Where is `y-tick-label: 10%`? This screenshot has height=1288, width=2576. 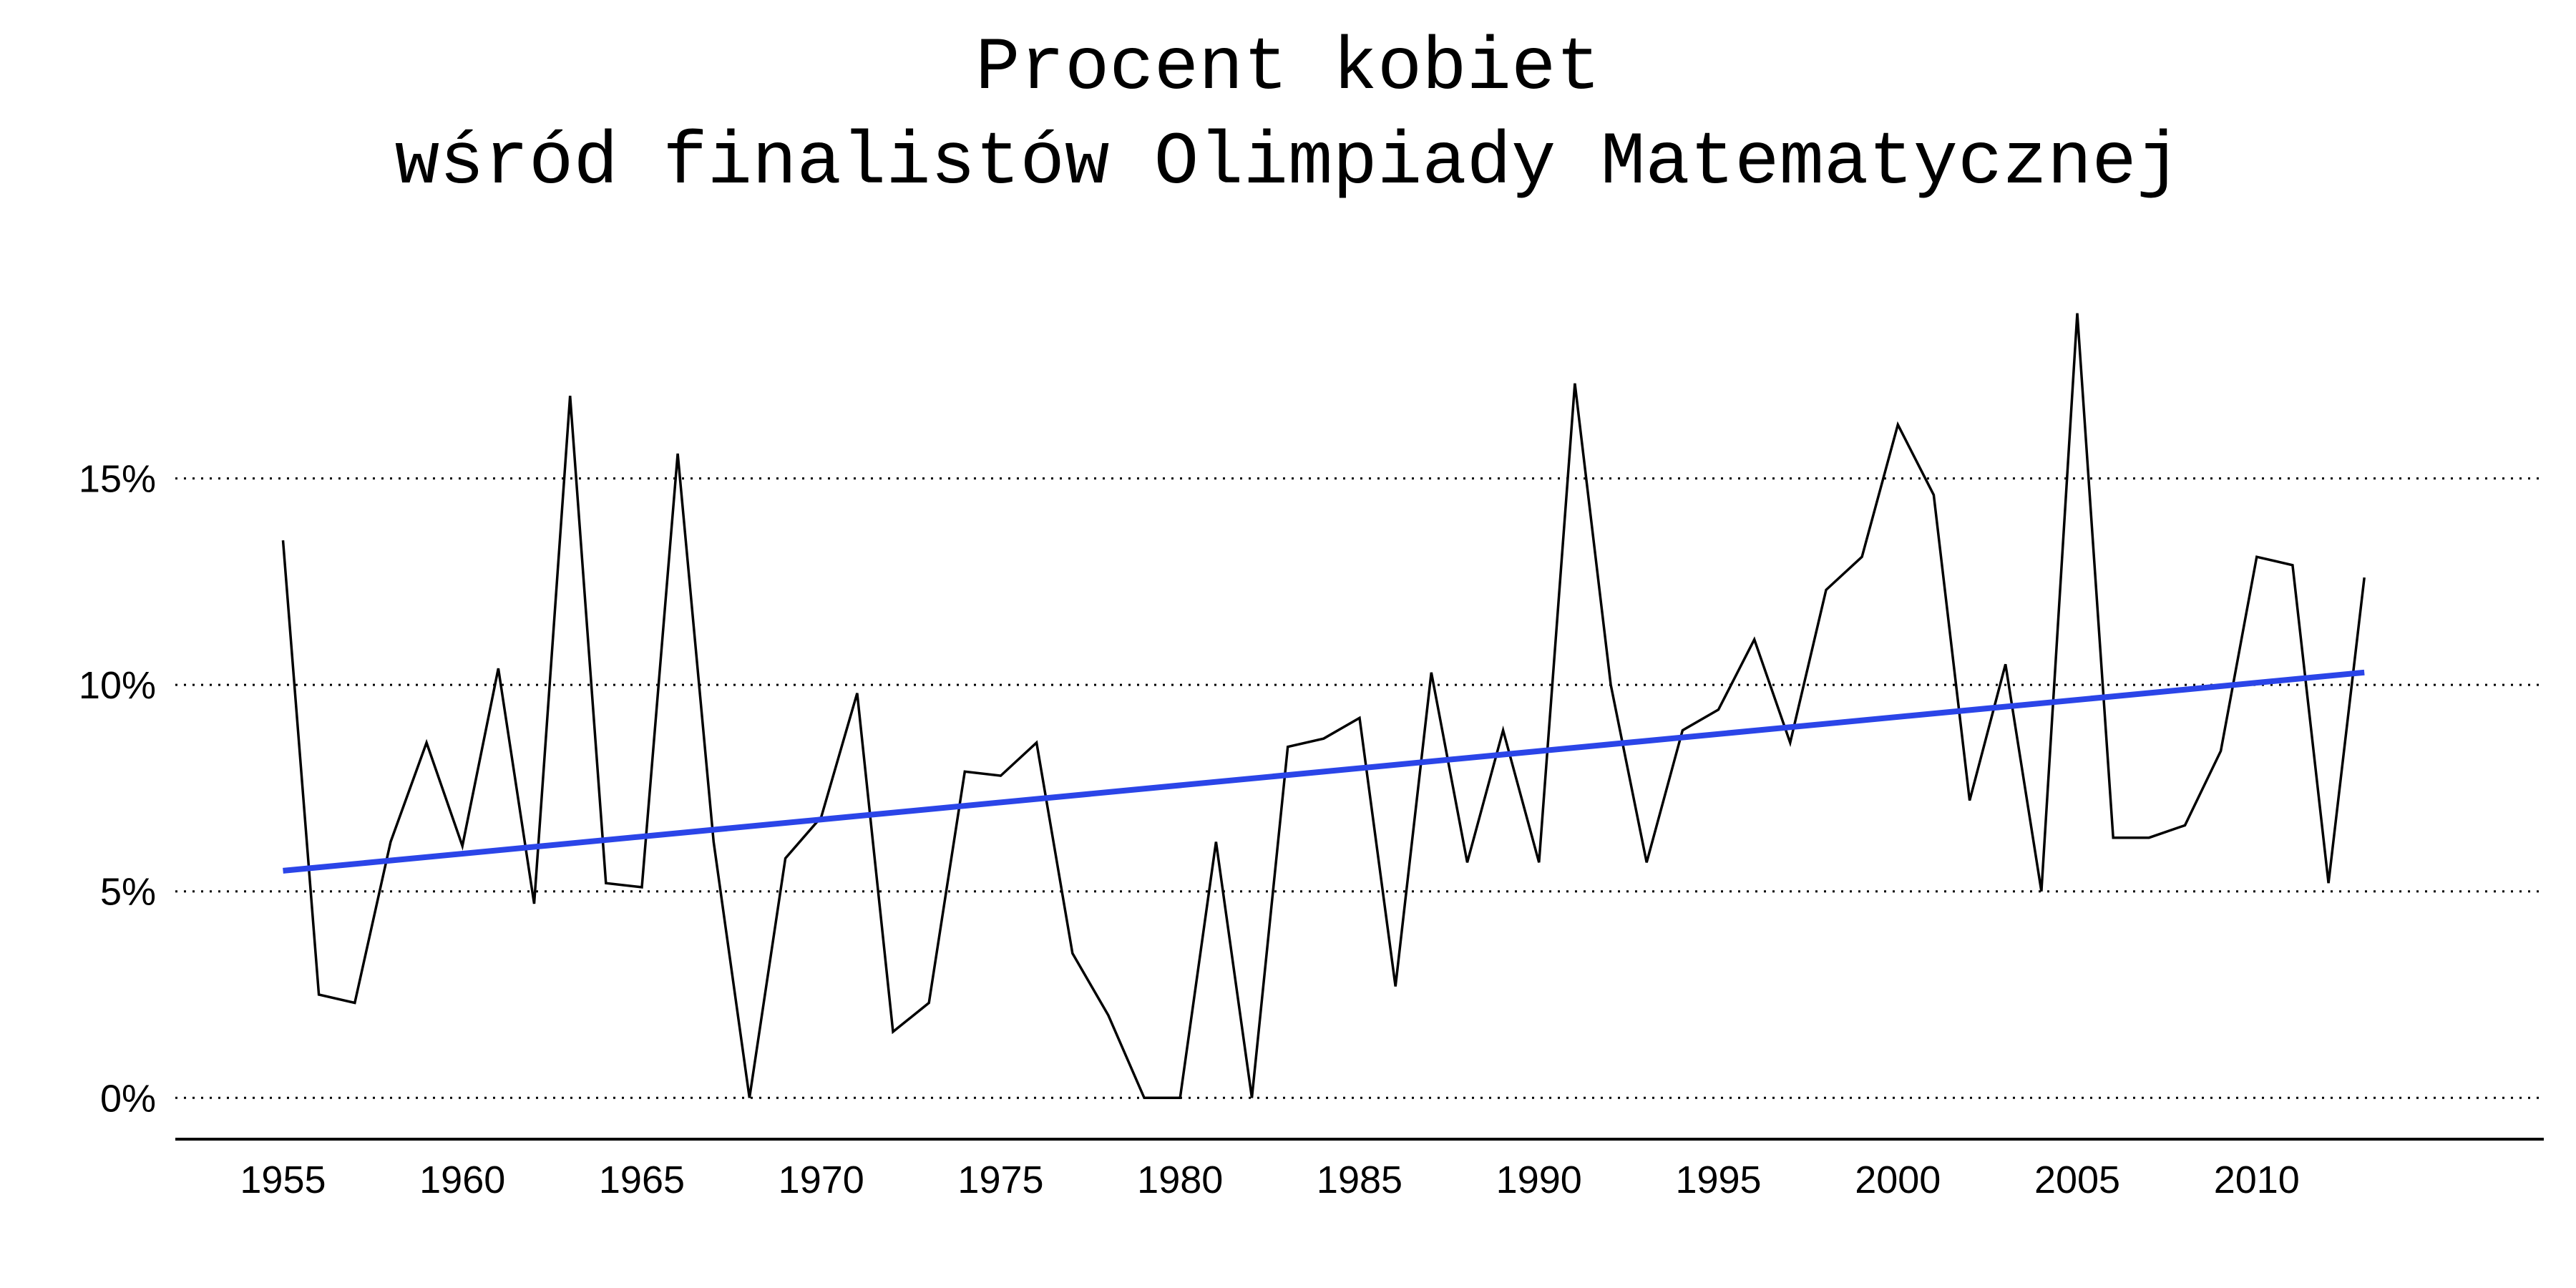 y-tick-label: 10% is located at coordinates (117, 685).